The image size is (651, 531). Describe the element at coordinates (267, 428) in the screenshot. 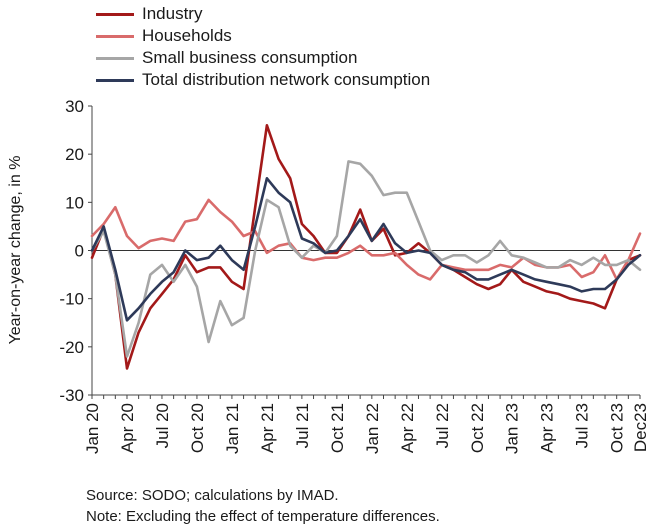

I see `x-tick-label: Apr 21` at that location.